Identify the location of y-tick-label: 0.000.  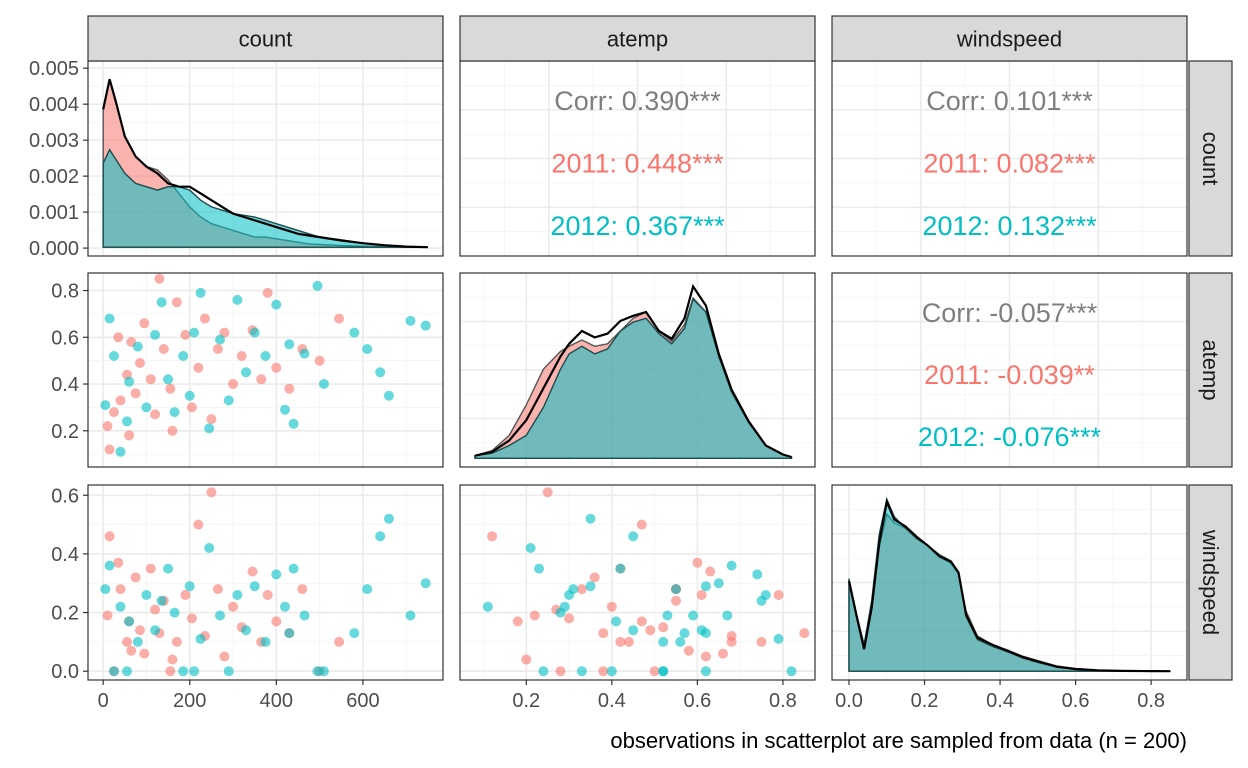
(54, 249).